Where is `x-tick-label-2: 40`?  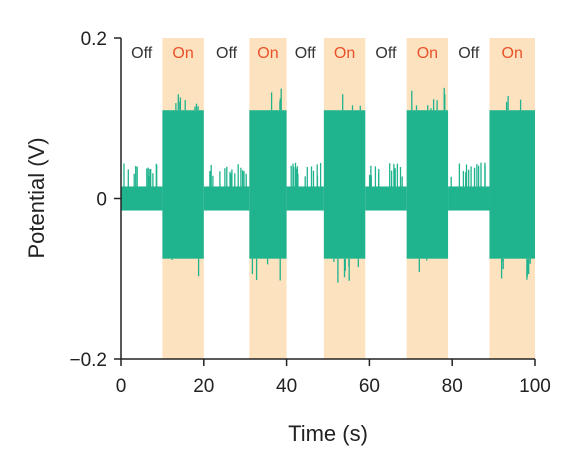
x-tick-label-2: 40 is located at coordinates (286, 386).